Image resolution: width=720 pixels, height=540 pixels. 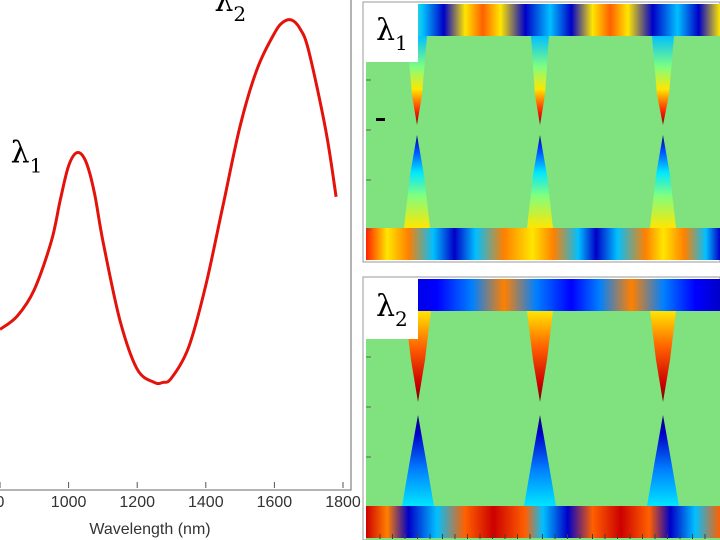 I want to click on x-tick-labels: 0 1000 1200 1400 1600 1800, so click(x=180, y=502).